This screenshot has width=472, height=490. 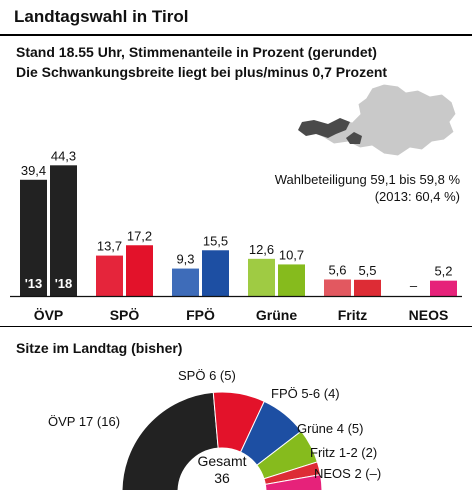 What do you see at coordinates (49, 315) in the screenshot?
I see `tick-label: ÖVP` at bounding box center [49, 315].